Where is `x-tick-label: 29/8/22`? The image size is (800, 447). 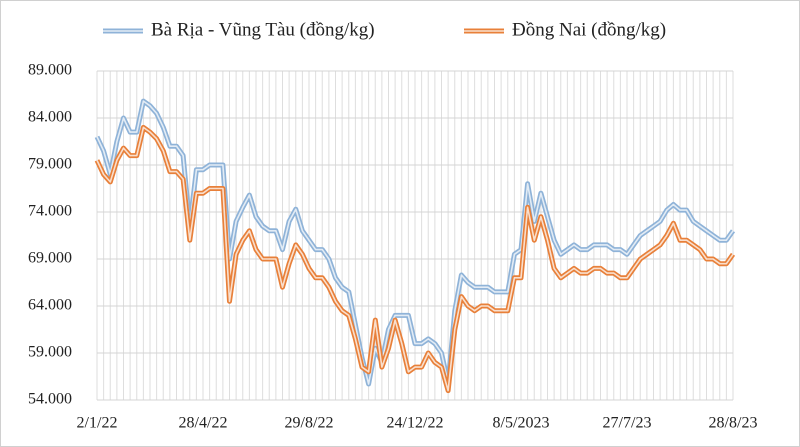 x-tick-label: 29/8/22 is located at coordinates (309, 423).